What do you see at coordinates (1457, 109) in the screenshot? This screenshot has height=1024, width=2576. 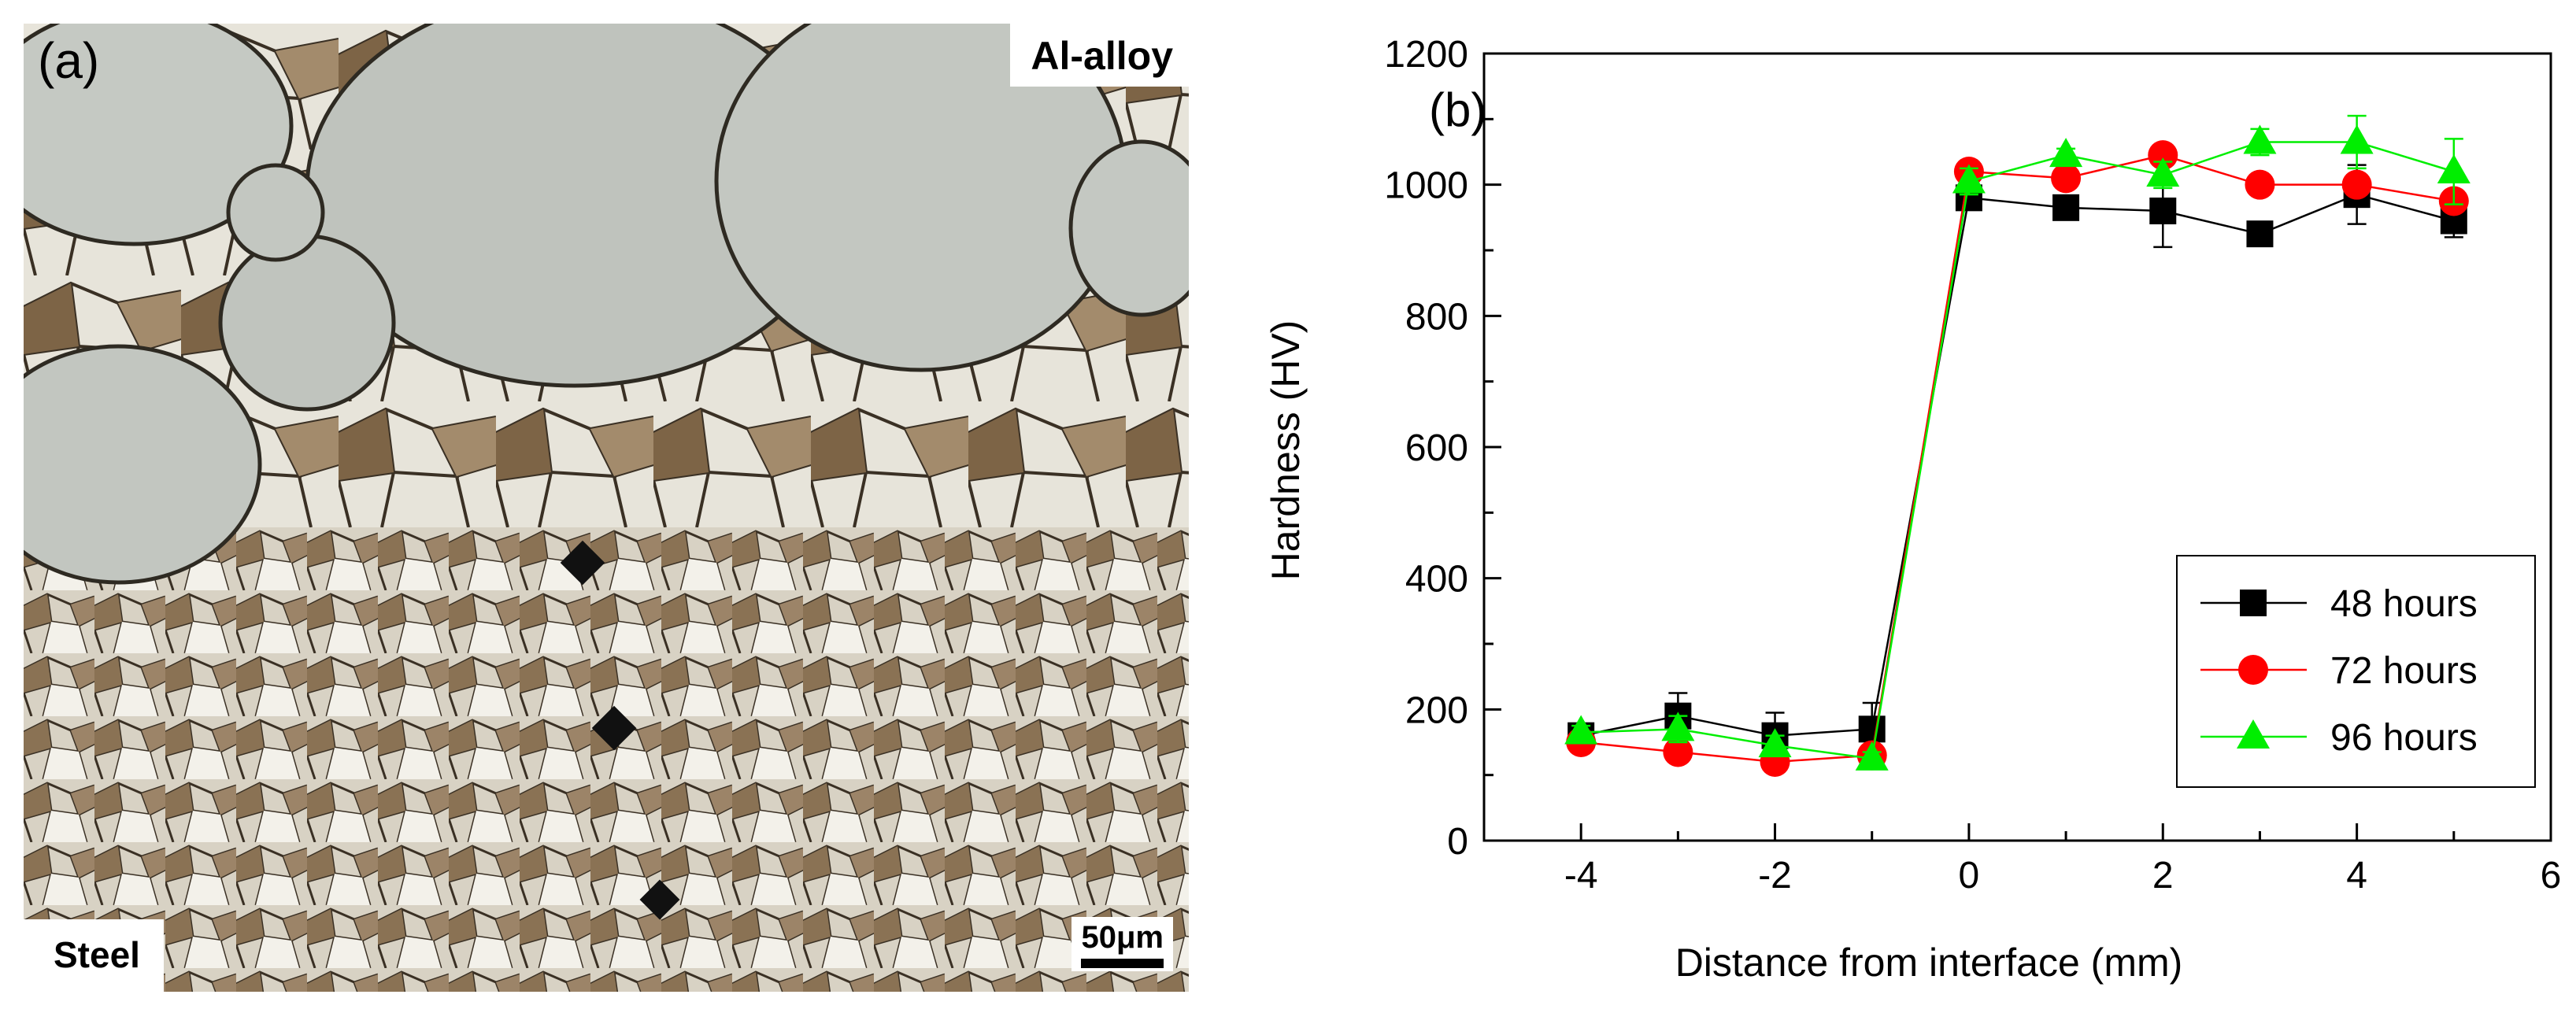 I see `panel-label-b: (b)` at bounding box center [1457, 109].